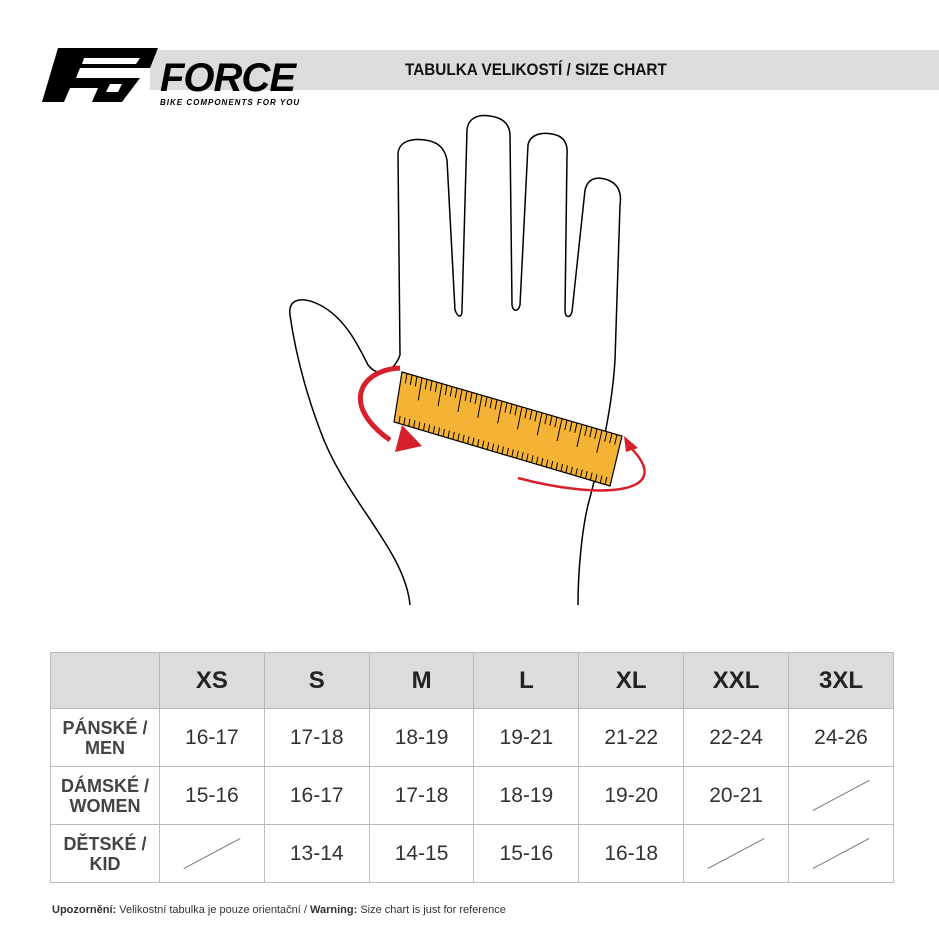 Image resolution: width=939 pixels, height=943 pixels. I want to click on size-s: S, so click(316, 680).